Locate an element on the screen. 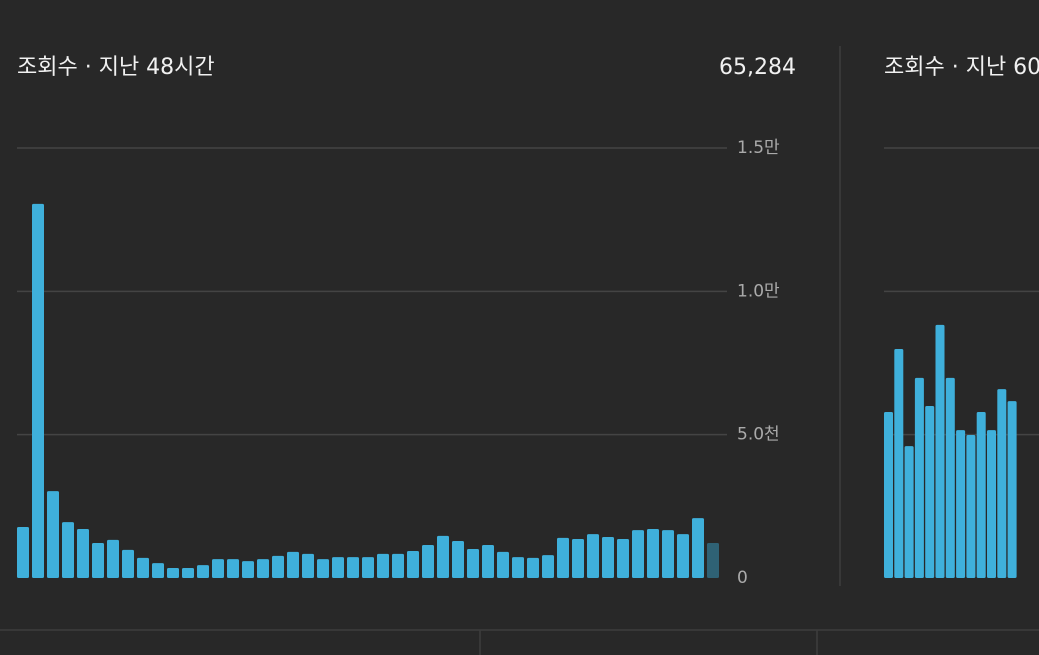  y-tick-label: 0 is located at coordinates (742, 578).